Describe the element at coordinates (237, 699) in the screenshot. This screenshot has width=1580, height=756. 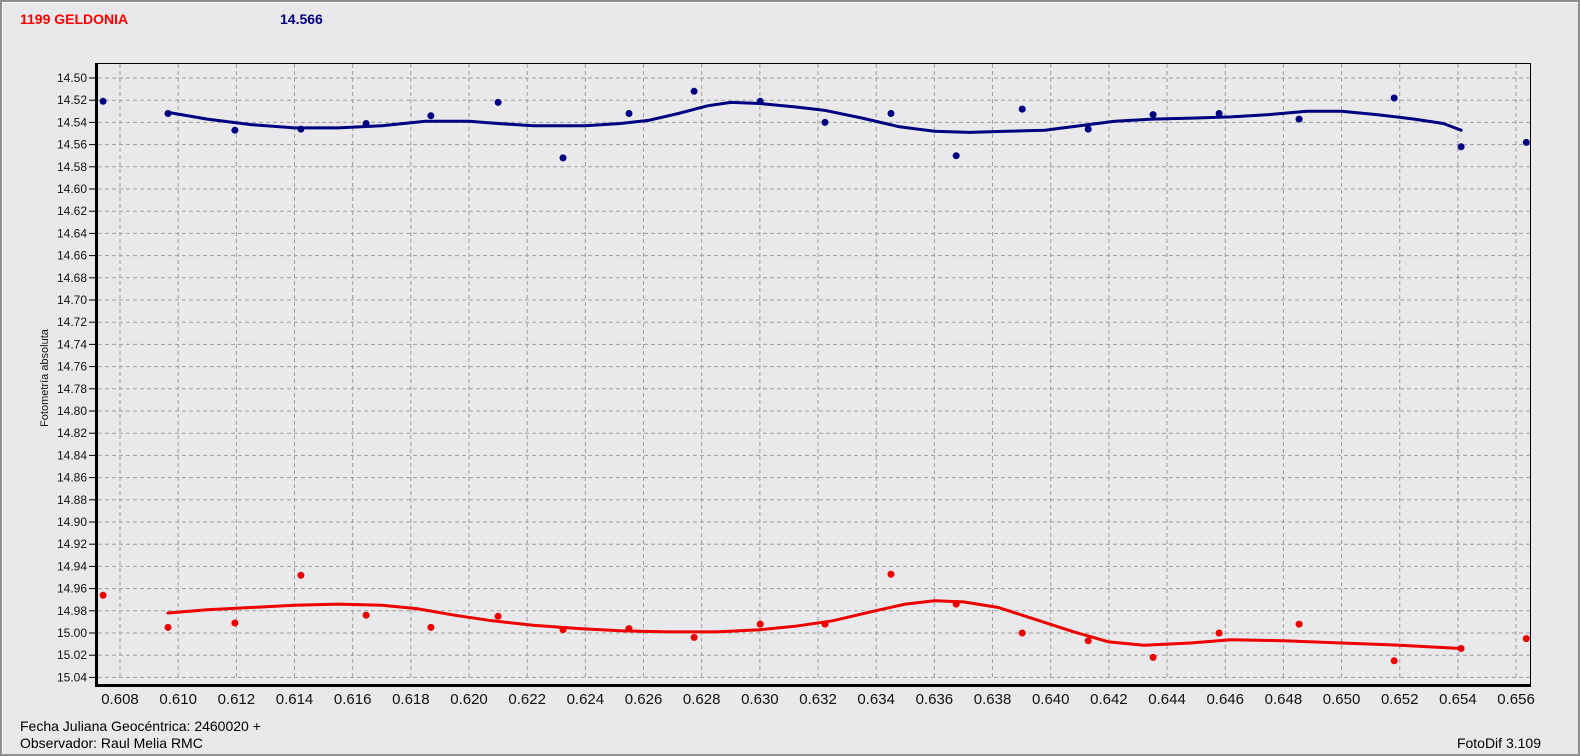
I see `x-tick-label: 0.612` at that location.